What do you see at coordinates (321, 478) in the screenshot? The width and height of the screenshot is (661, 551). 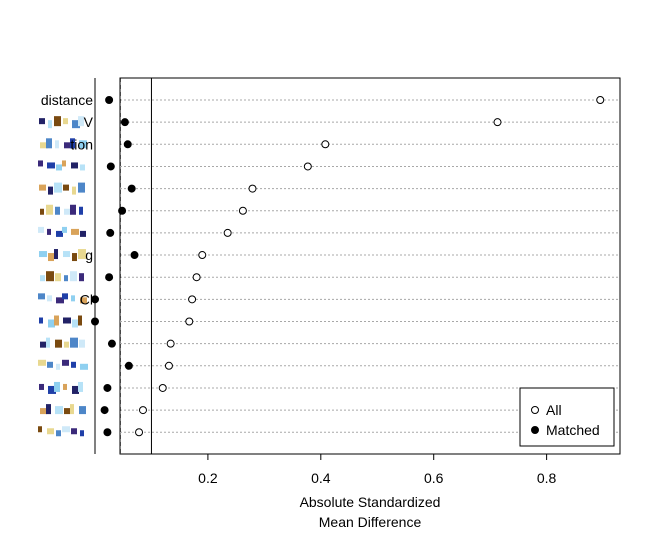 I see `x-tick-label: 0.4` at bounding box center [321, 478].